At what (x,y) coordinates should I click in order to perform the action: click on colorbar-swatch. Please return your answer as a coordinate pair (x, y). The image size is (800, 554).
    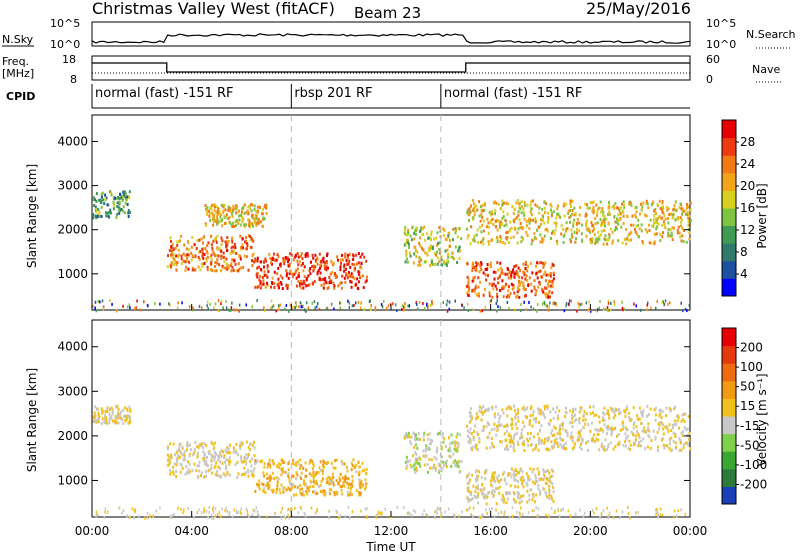
    Looking at the image, I should click on (729, 389).